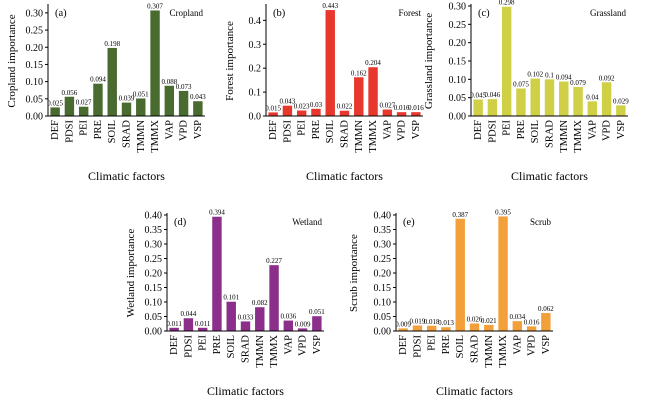 The image size is (650, 408). Describe the element at coordinates (127, 99) in the screenshot. I see `bar-value-label: 0.039` at that location.